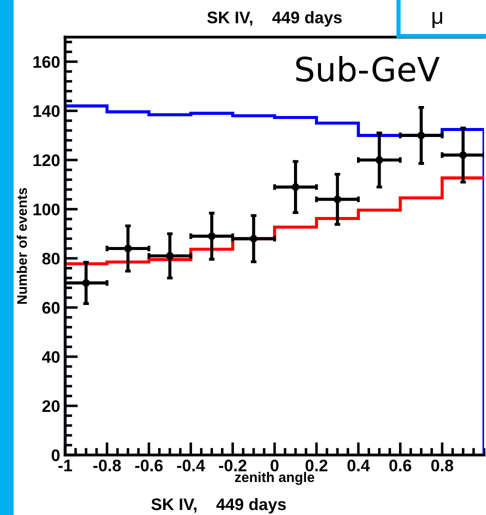  Describe the element at coordinates (149, 466) in the screenshot. I see `x-tick-label: -0.6` at that location.